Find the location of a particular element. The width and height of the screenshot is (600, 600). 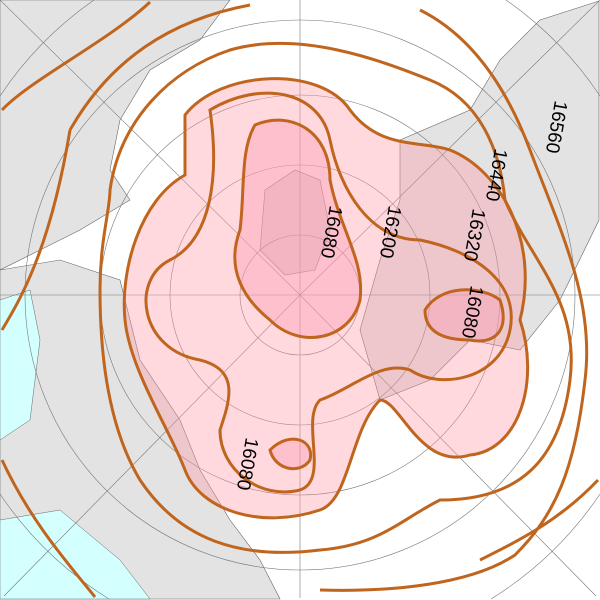

land-greenland is located at coordinates (295, 222).